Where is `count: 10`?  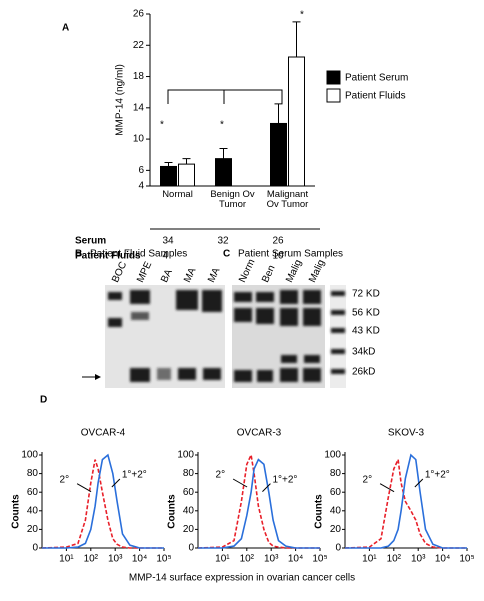 count: 10 is located at coordinates (279, 256).